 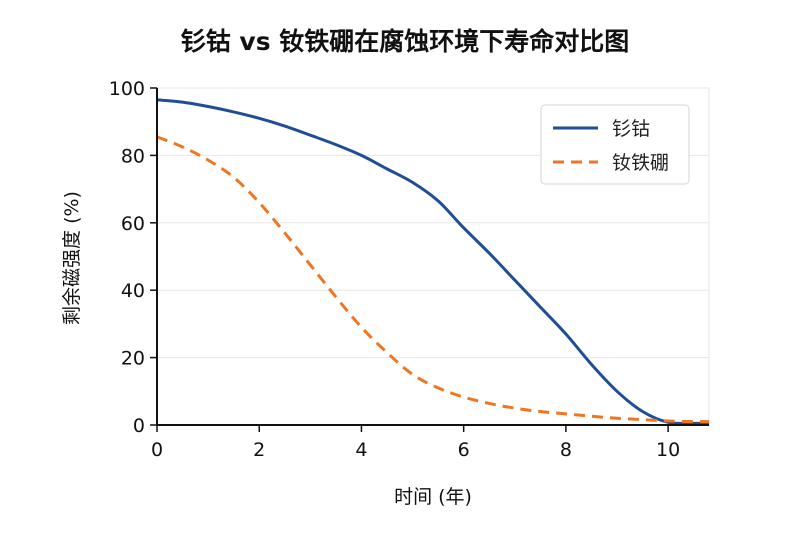 I want to click on chart-title: 钐钴 vs 钕铁硼在腐蚀环境下寿命对比图, so click(x=405, y=41).